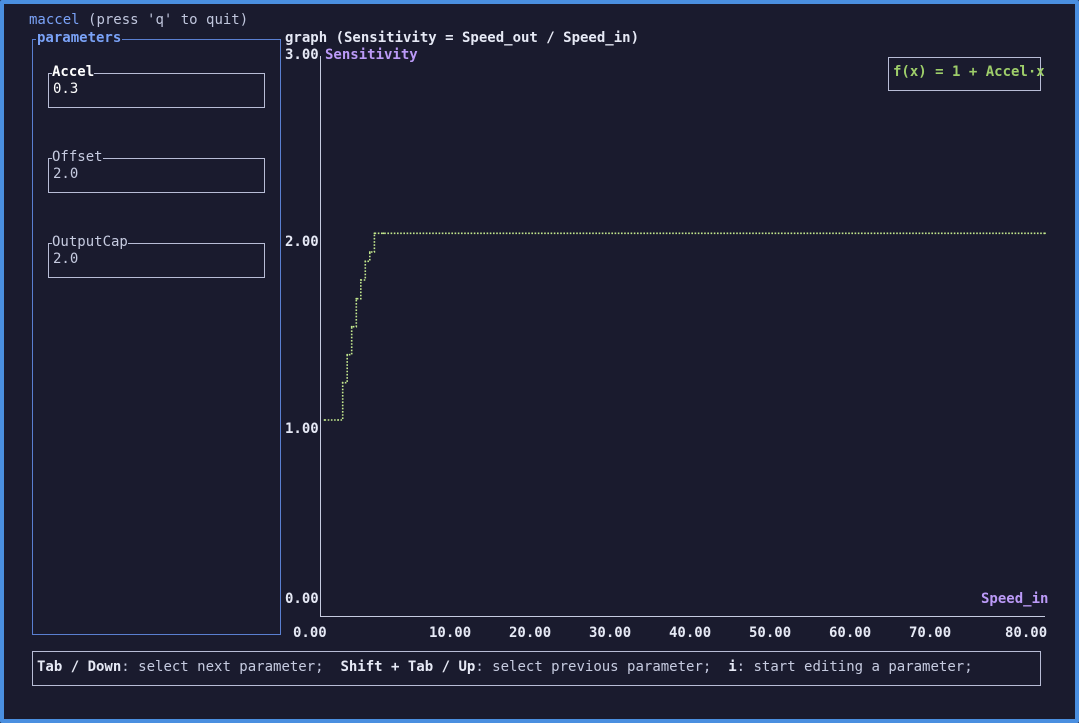 The image size is (1079, 723). What do you see at coordinates (66, 89) in the screenshot?
I see `accel-field-value: 0.3` at bounding box center [66, 89].